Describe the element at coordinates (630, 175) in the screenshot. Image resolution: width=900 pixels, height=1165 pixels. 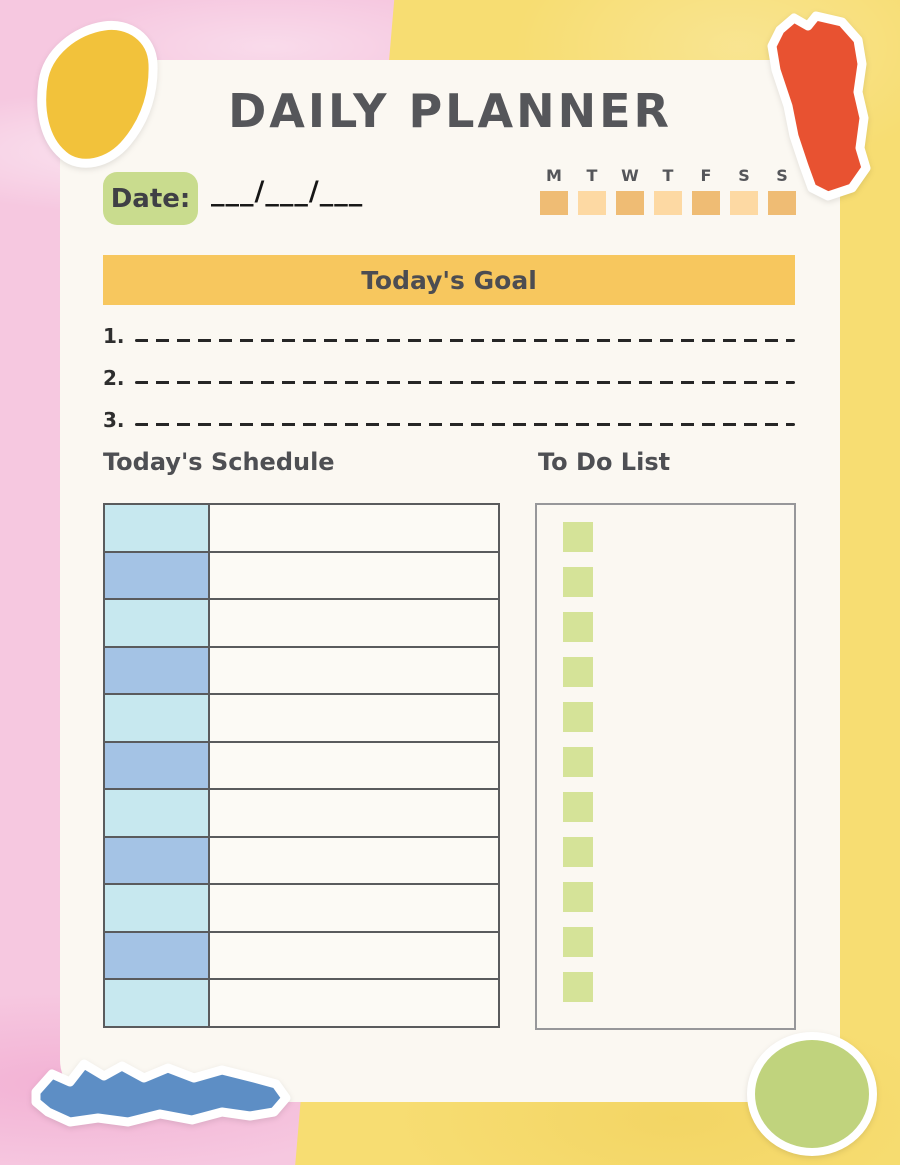
I see `week-day-label: W` at that location.